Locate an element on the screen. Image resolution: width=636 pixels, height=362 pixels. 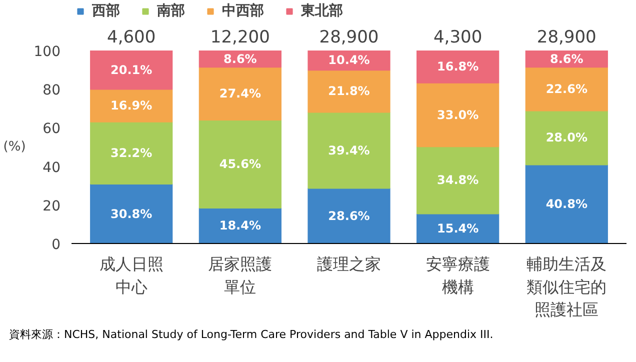
x-tick-label: 安寧療護機構 is located at coordinates (458, 275).